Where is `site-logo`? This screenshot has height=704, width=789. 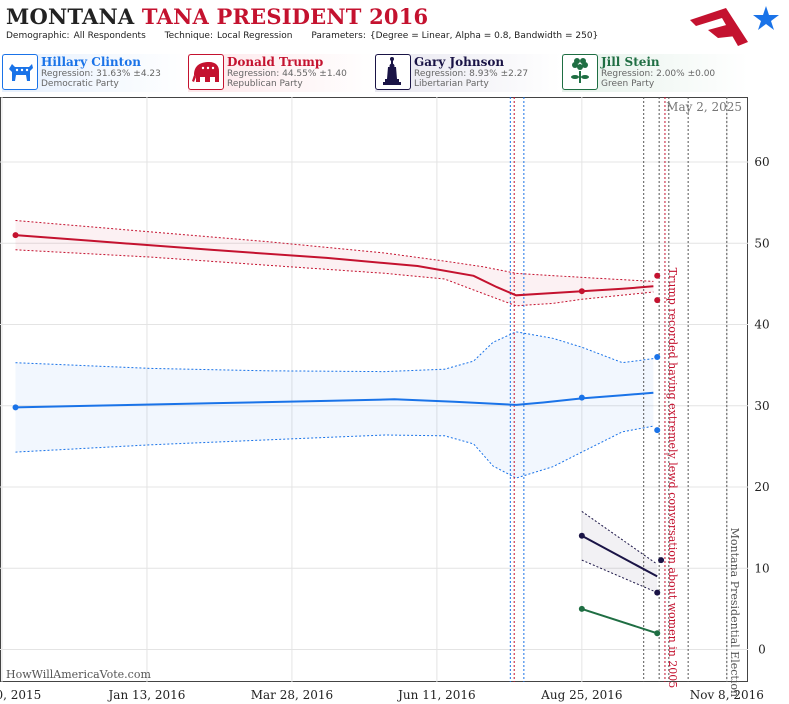
site-logo is located at coordinates (736, 26).